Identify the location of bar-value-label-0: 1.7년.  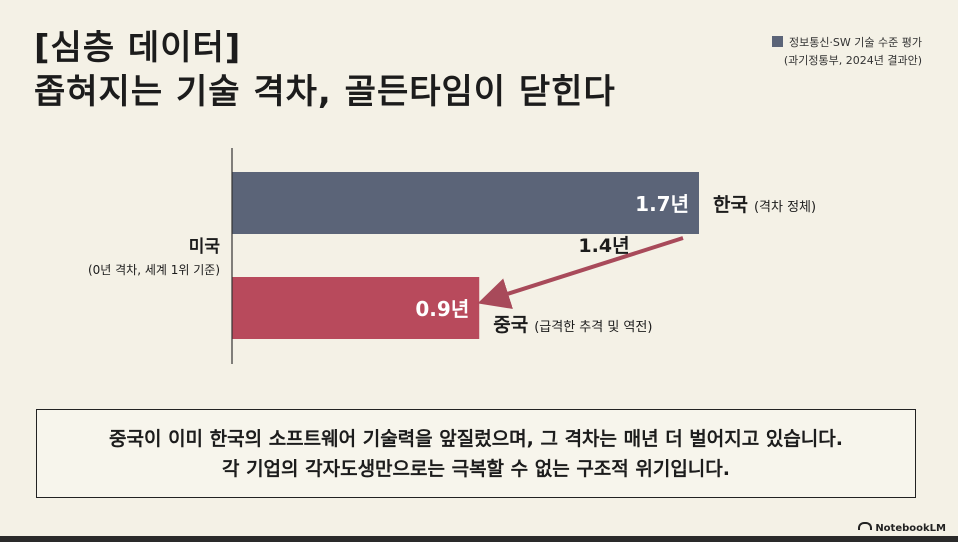
(662, 204).